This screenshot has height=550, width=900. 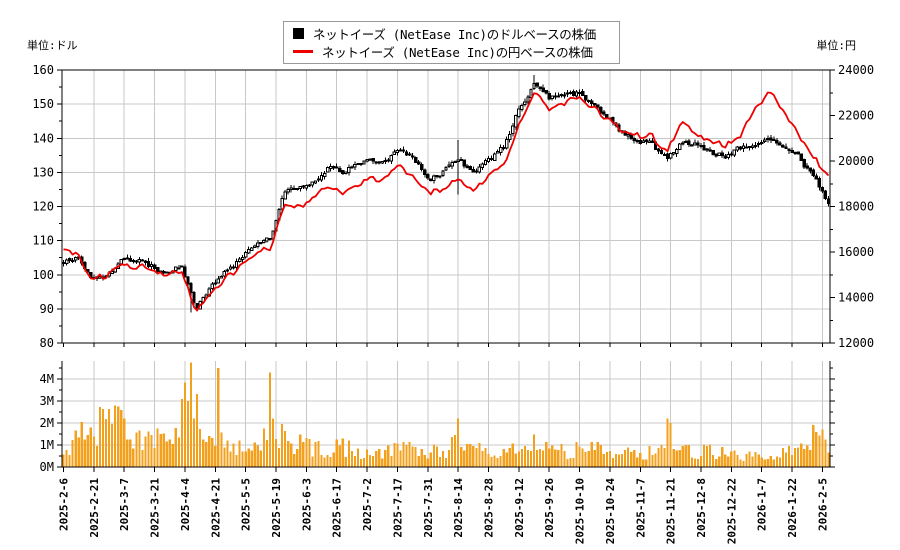 I want to click on x-axis-date-label: 2025-2-6, so click(x=64, y=504).